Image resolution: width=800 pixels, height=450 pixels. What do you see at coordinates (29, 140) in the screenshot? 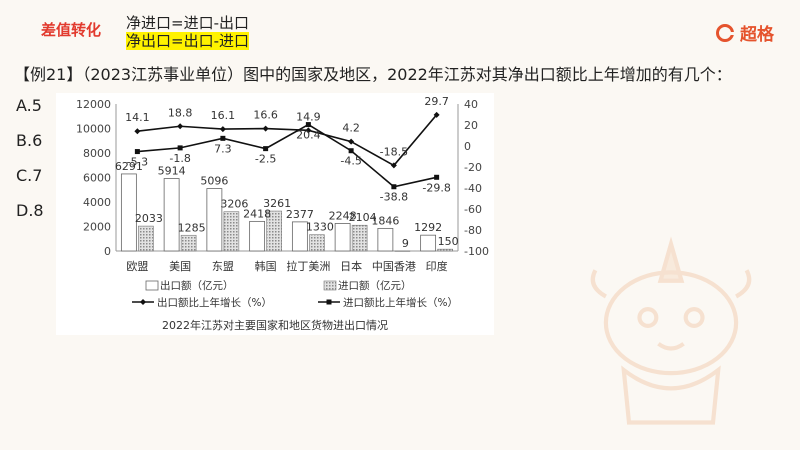
I see `option-b: B.6` at bounding box center [29, 140].